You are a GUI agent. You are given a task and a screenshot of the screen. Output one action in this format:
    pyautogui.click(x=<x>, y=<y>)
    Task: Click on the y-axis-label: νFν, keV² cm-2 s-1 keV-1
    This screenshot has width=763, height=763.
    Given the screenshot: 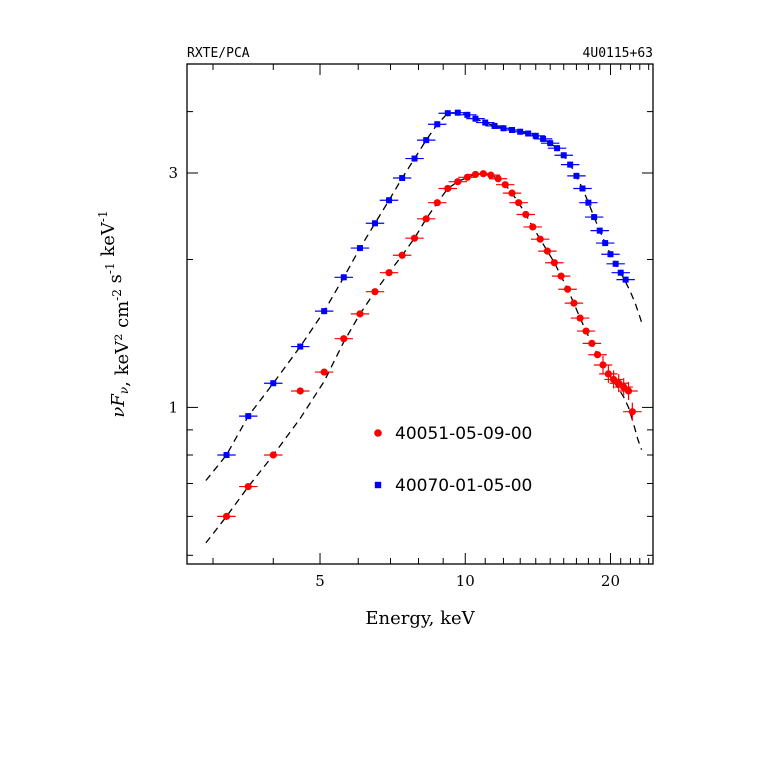 What is the action you would take?
    pyautogui.click(x=114, y=313)
    